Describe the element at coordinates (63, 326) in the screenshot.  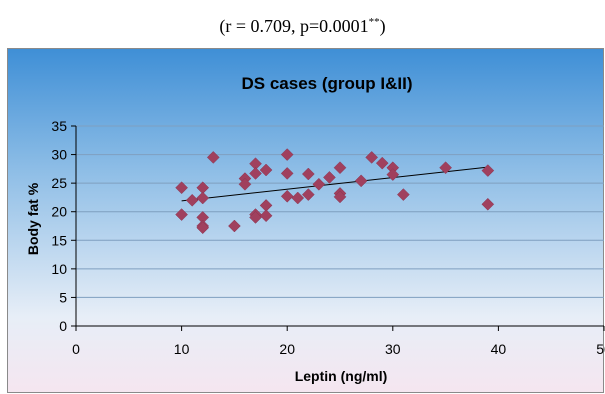
I see `y-tick-label: 0` at that location.